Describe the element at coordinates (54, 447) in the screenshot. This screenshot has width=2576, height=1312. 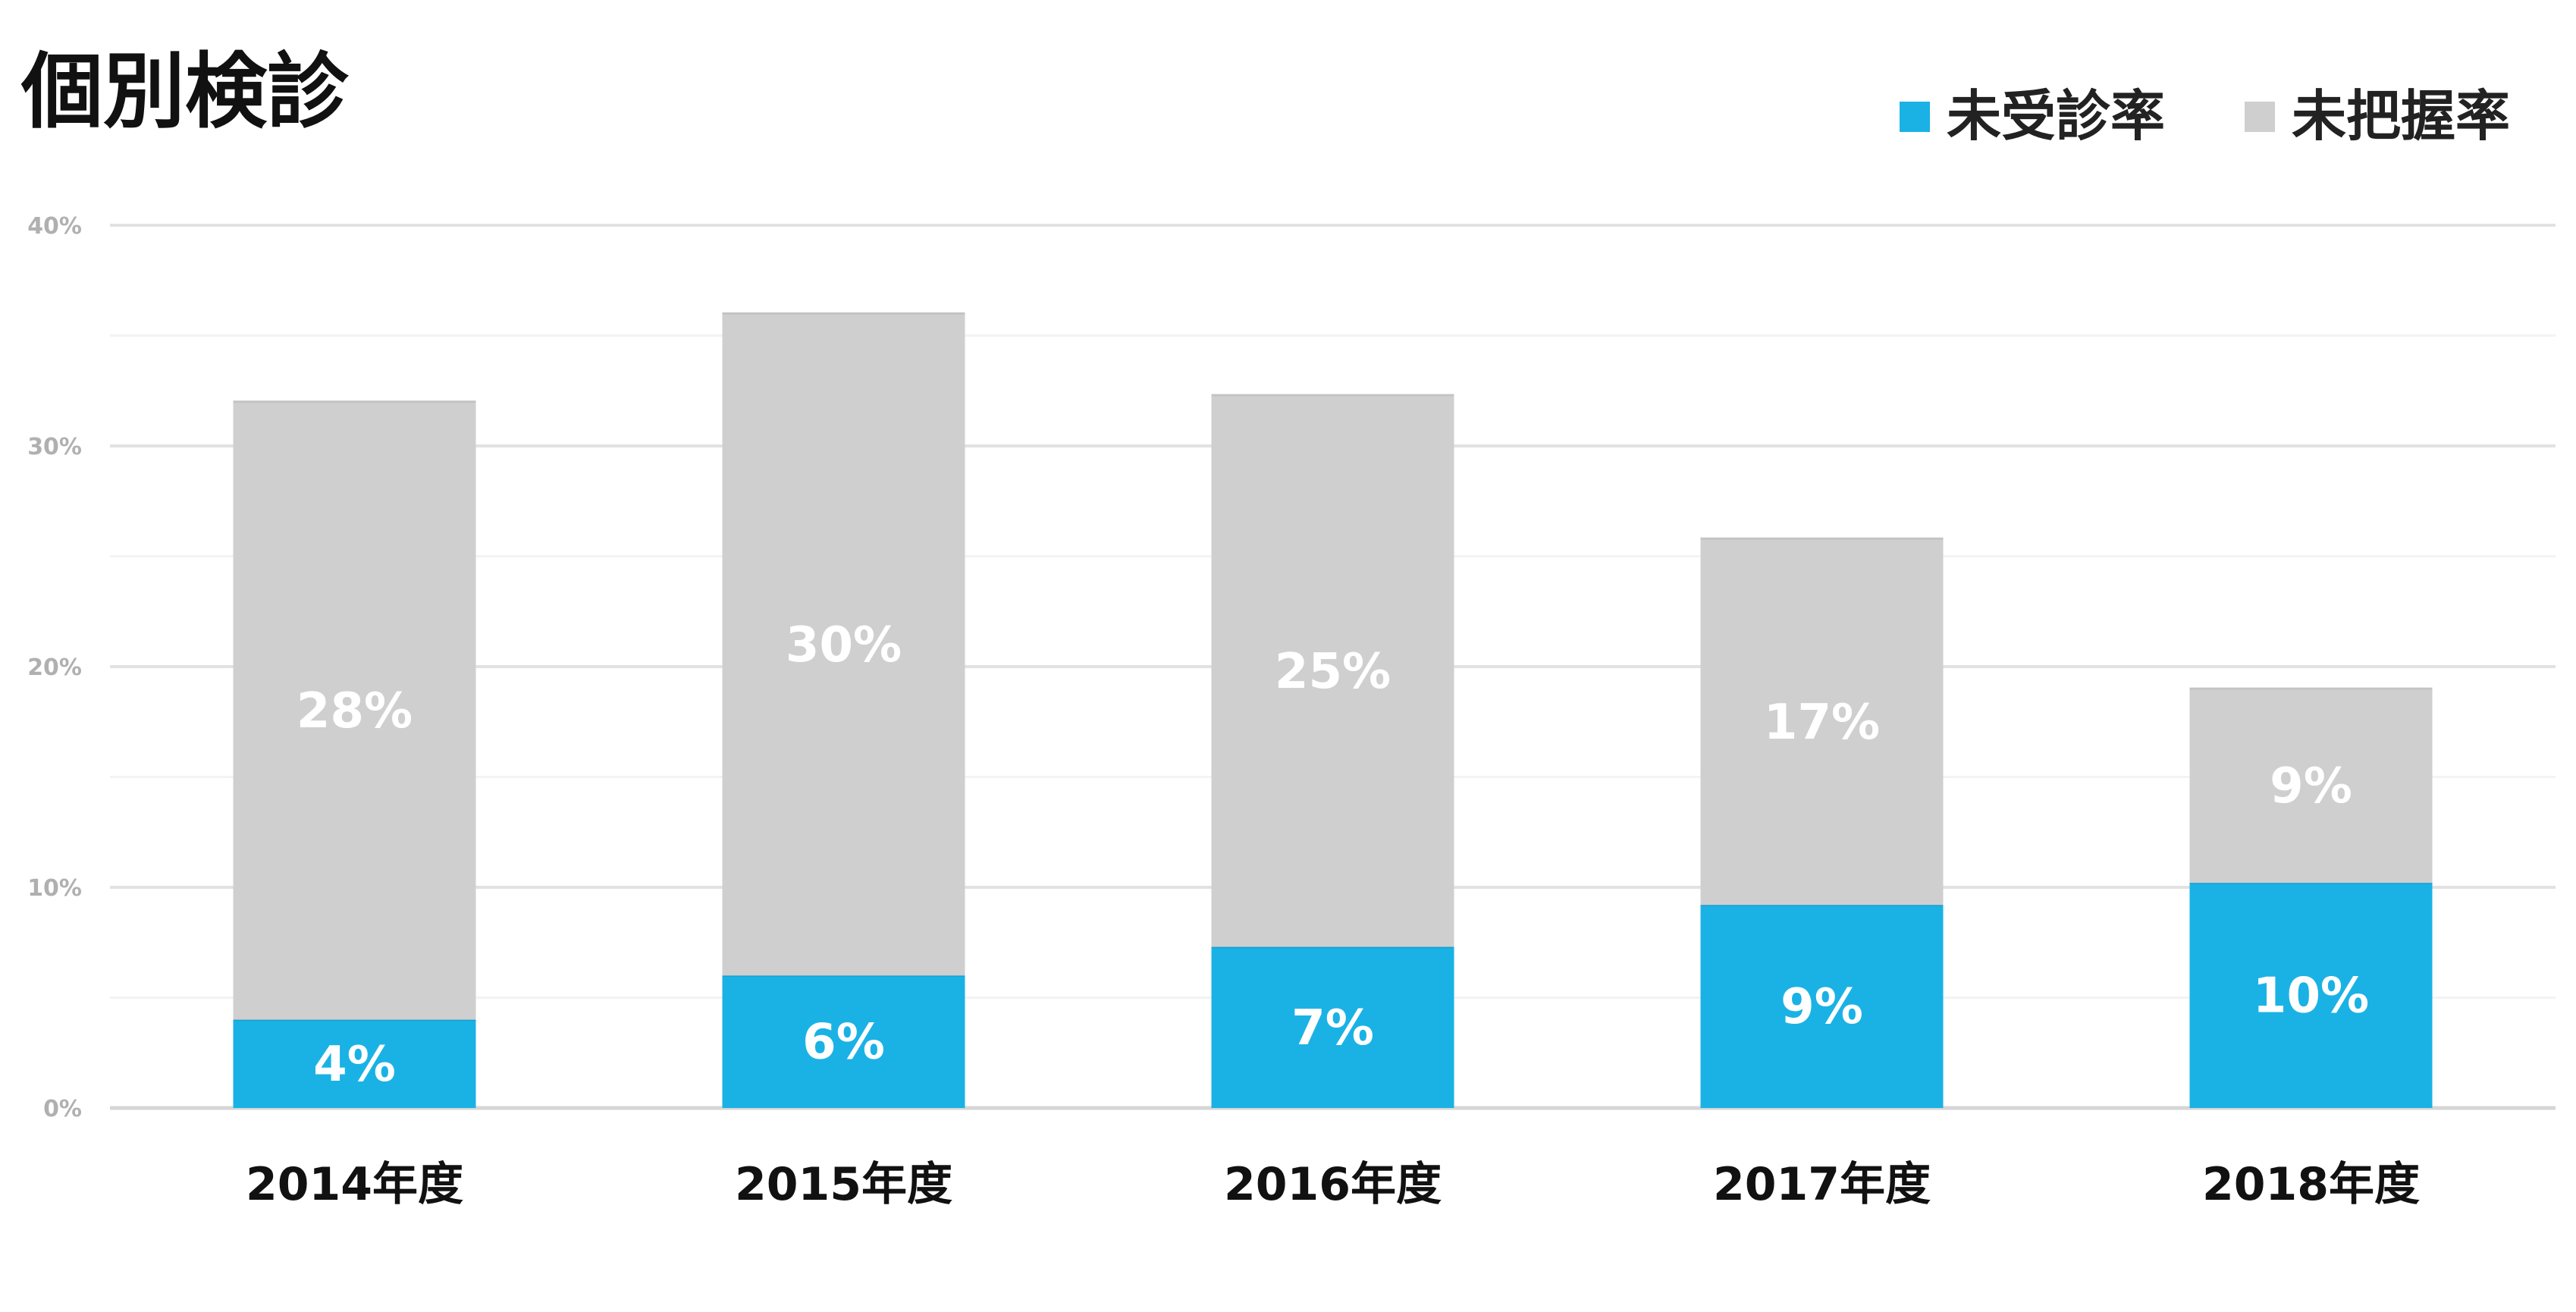
I see `y-tick-label: 30%` at that location.